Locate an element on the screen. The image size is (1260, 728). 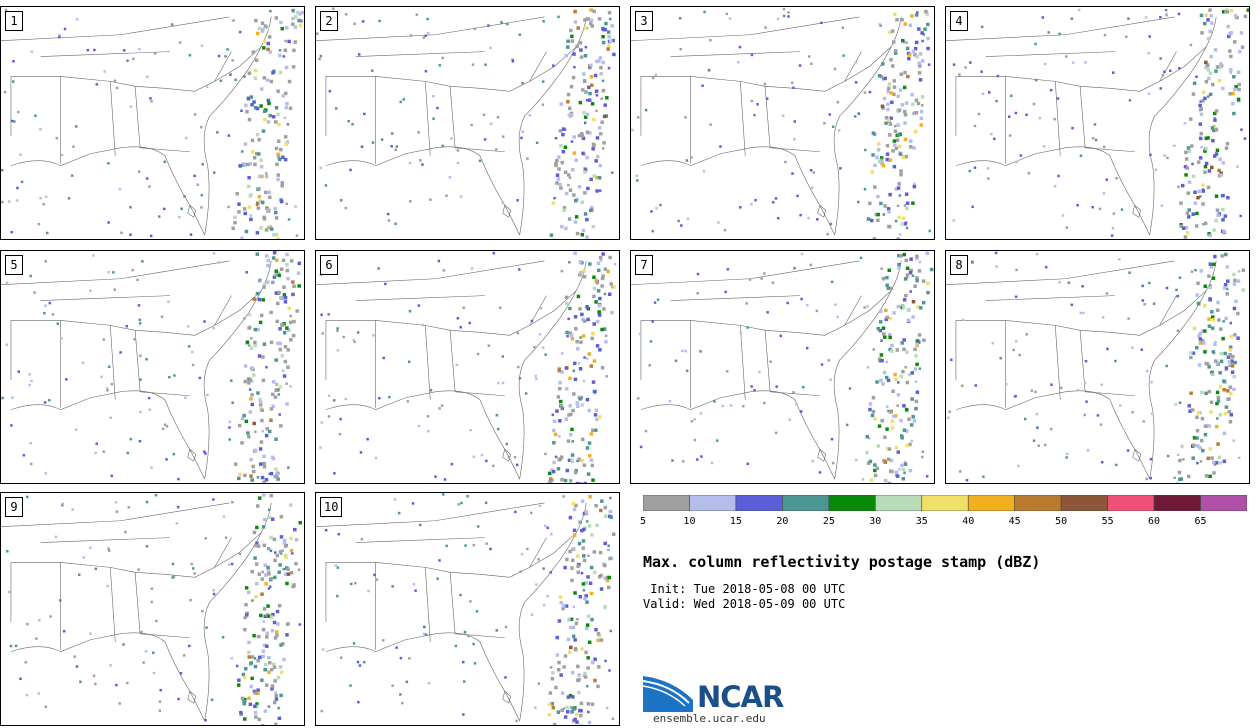
member-panel-8: 8 is located at coordinates (1097, 367).